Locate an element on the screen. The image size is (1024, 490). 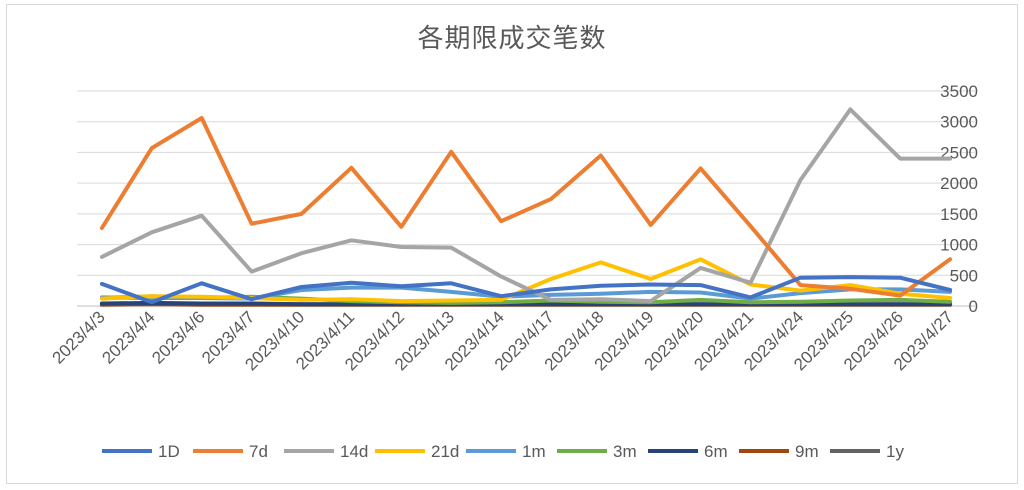
x-tick-label: 2023/4/3 is located at coordinates (79, 337).